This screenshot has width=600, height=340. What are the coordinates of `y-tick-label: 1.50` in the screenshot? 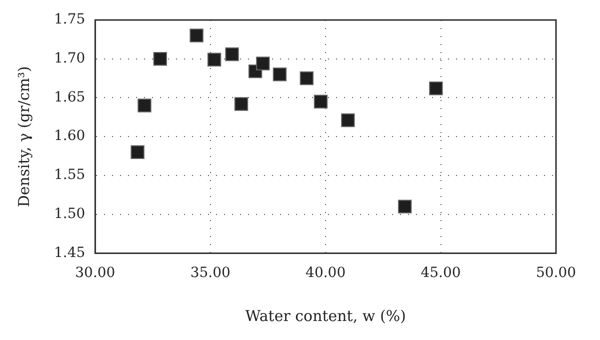 It's located at (70, 214).